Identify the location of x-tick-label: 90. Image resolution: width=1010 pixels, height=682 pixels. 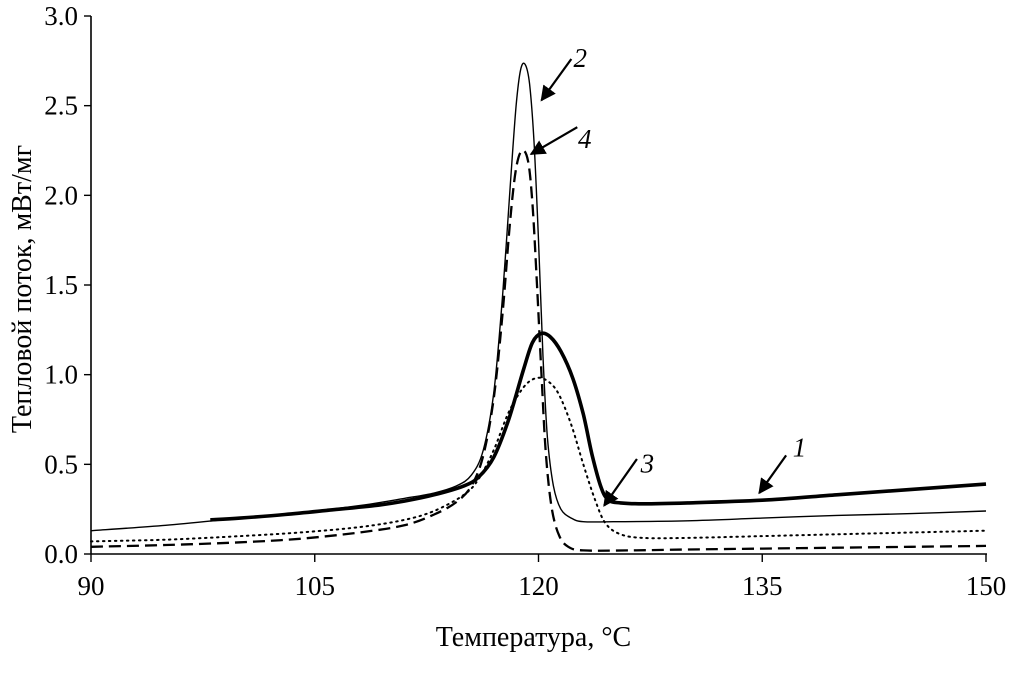
(91, 586).